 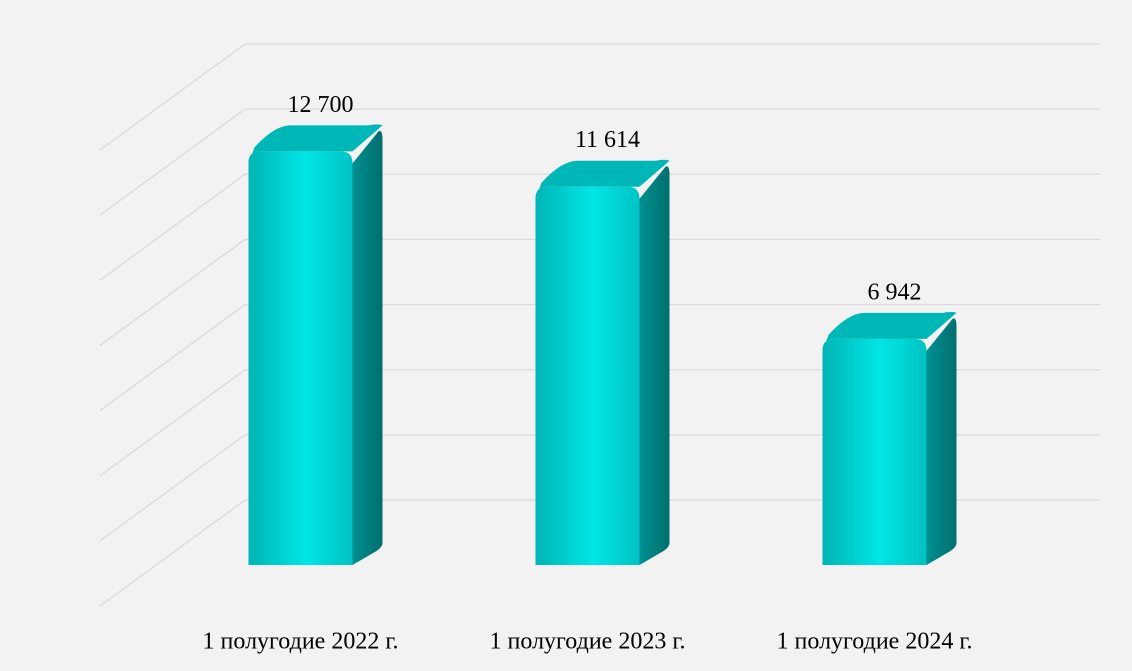 What do you see at coordinates (895, 292) in the screenshot?
I see `data-label: 6 942` at bounding box center [895, 292].